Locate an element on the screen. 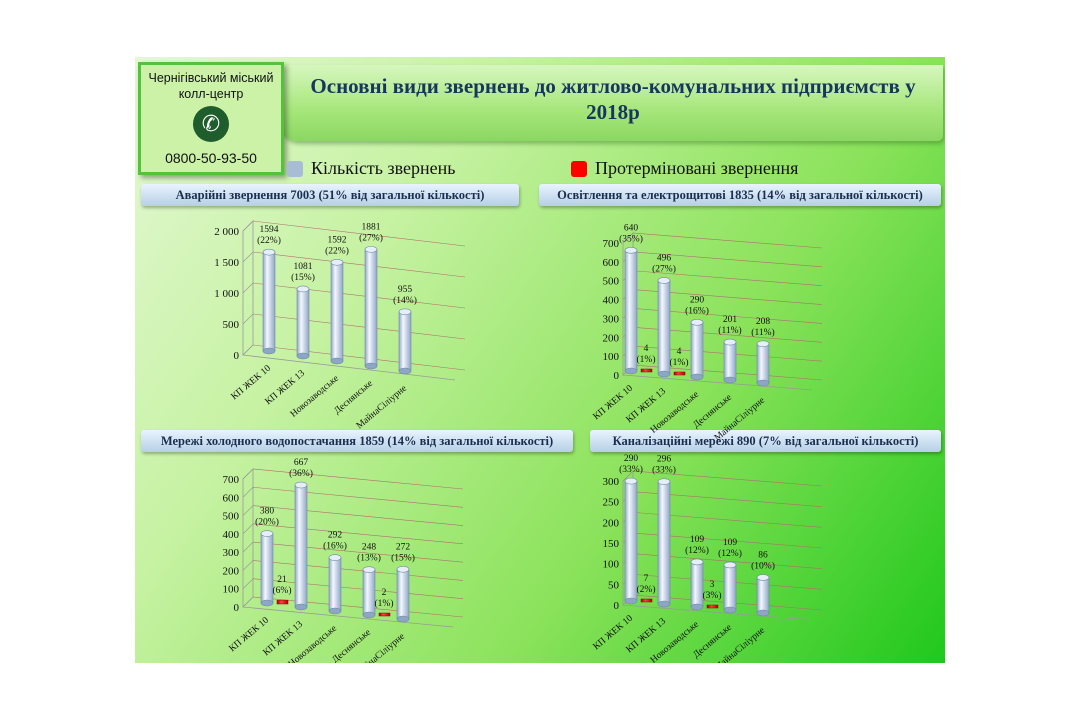 This screenshot has height=720, width=1080. data-label: 955 (14%) is located at coordinates (405, 295).